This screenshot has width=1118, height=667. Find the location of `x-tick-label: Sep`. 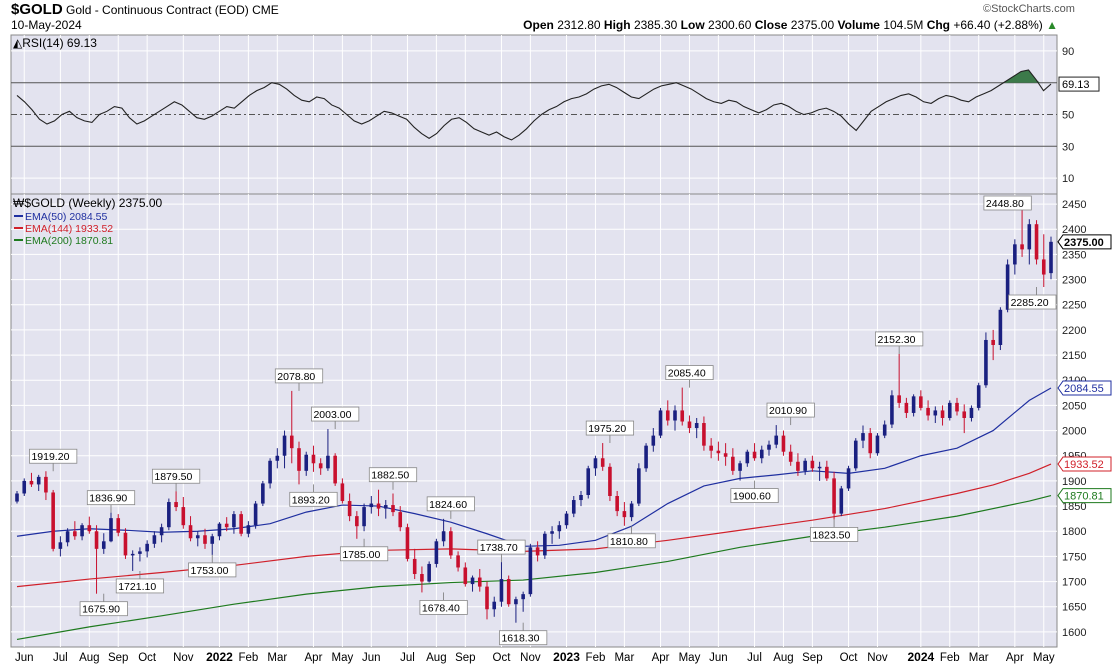

x-tick-label: Sep is located at coordinates (465, 658).